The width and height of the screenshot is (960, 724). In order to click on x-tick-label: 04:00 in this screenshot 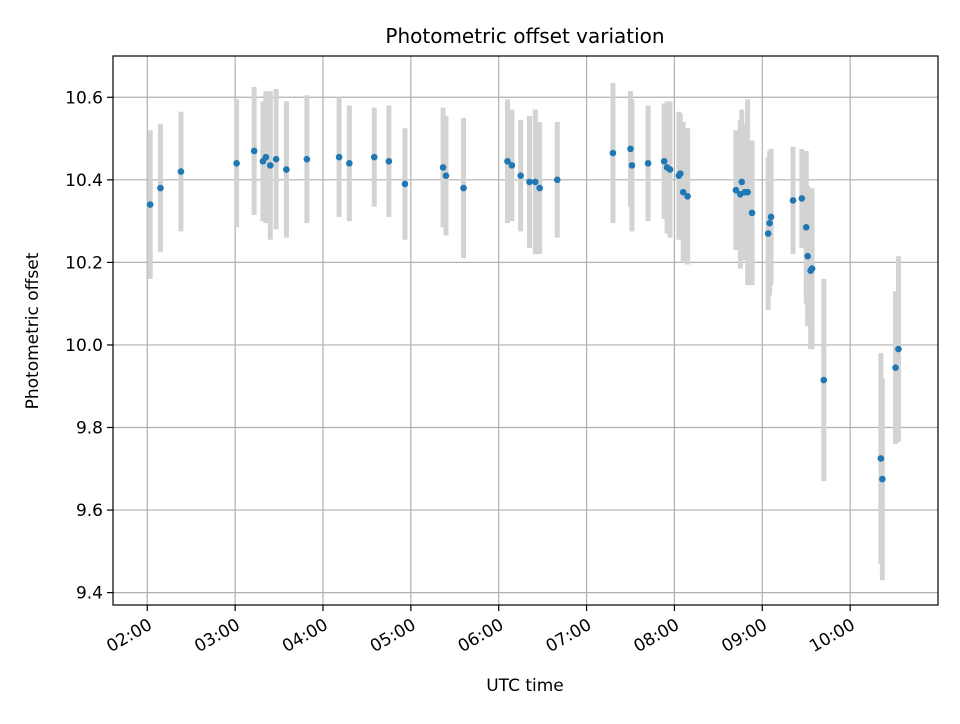, I will do `click(305, 636)`.